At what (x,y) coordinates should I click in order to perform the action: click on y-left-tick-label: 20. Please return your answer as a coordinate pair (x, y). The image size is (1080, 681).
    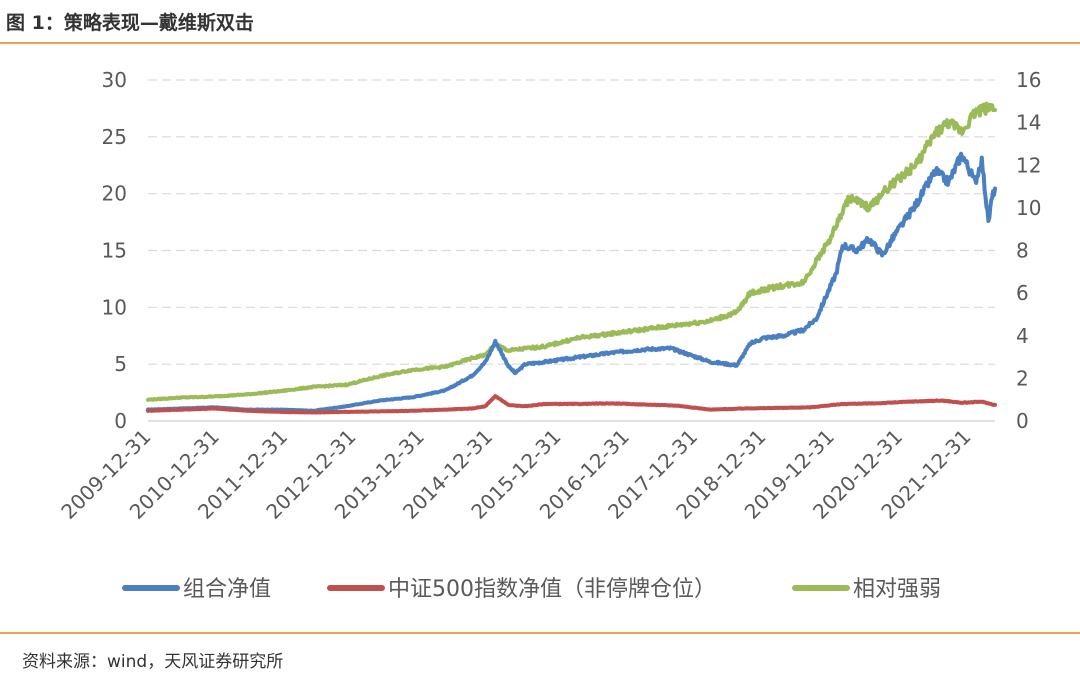
    Looking at the image, I should click on (114, 194).